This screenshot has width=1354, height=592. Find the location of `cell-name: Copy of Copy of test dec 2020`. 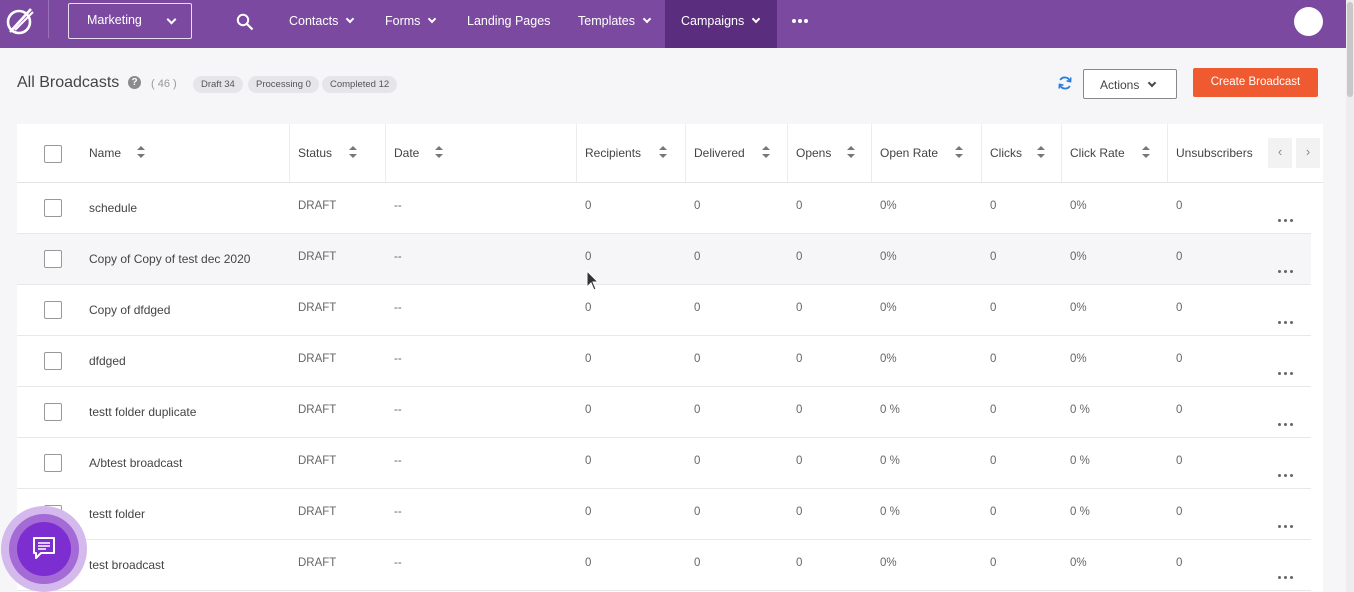

cell-name: Copy of Copy of test dec 2020 is located at coordinates (170, 259).